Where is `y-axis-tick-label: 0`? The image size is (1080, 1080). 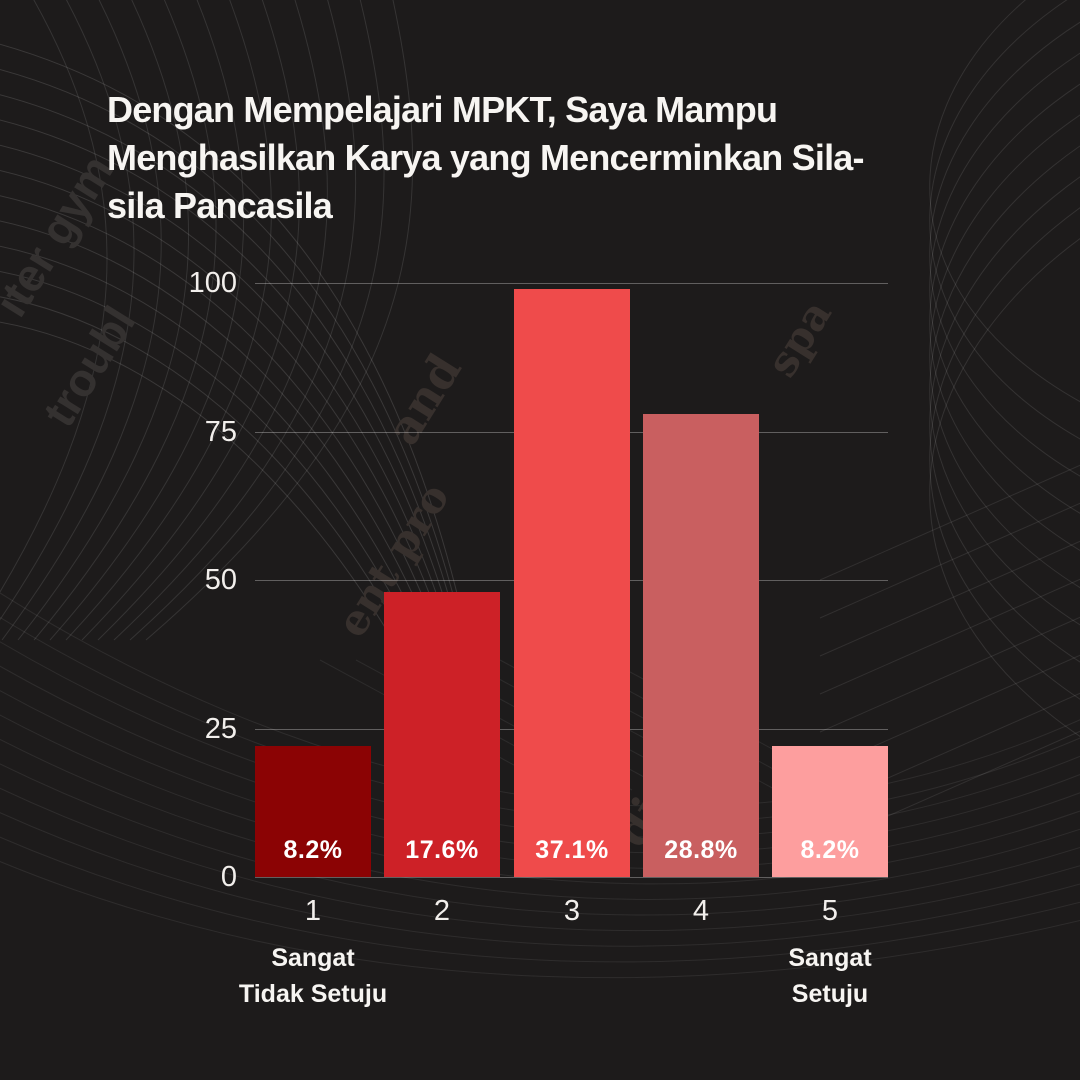 y-axis-tick-label: 0 is located at coordinates (228, 877).